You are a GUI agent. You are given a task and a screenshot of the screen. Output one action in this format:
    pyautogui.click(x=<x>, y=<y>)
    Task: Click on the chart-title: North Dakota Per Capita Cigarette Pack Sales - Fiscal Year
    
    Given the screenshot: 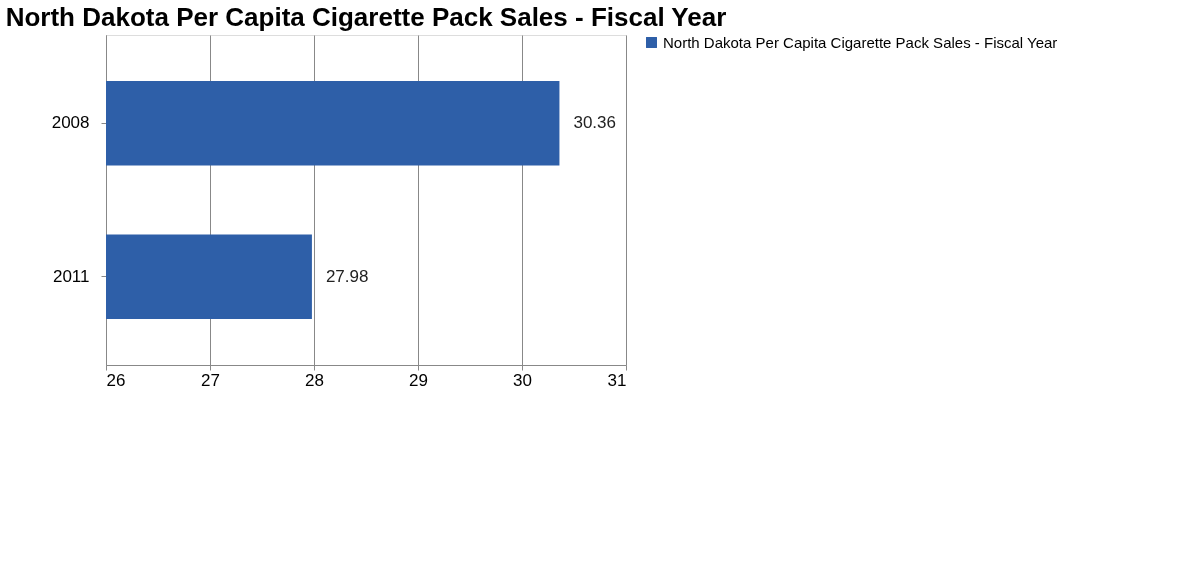 What is the action you would take?
    pyautogui.click(x=366, y=17)
    